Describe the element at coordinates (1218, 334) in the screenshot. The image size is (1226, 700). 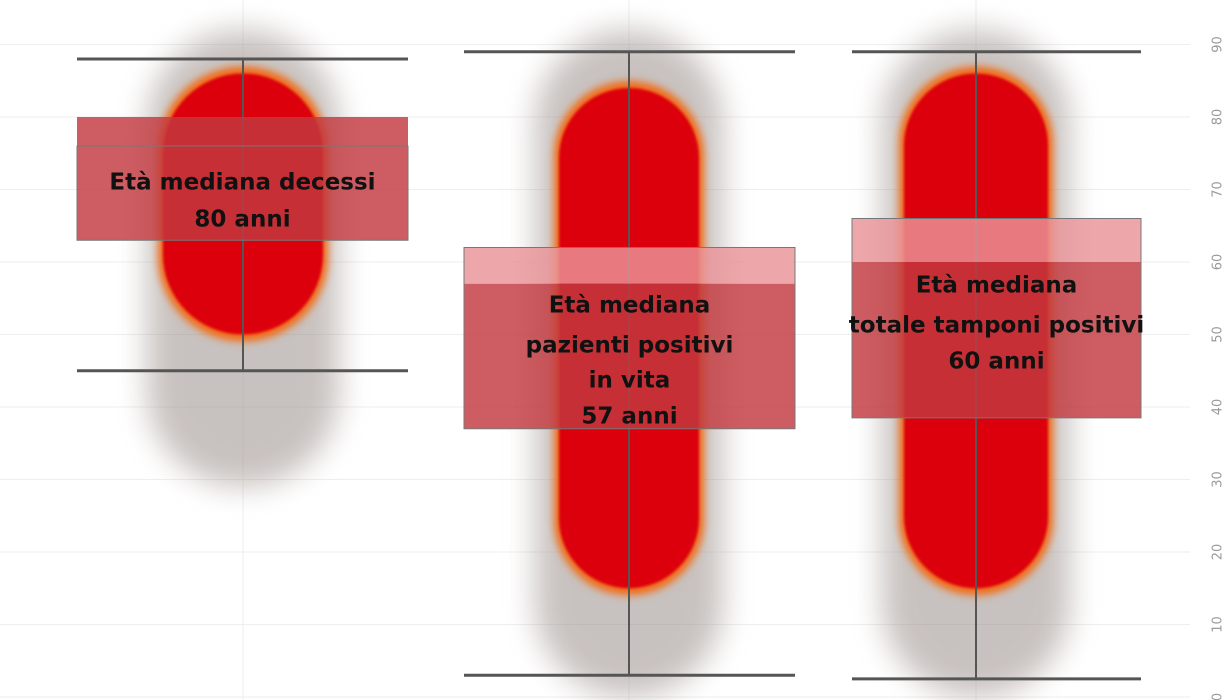
I see `y-tick-label-50: 50` at that location.